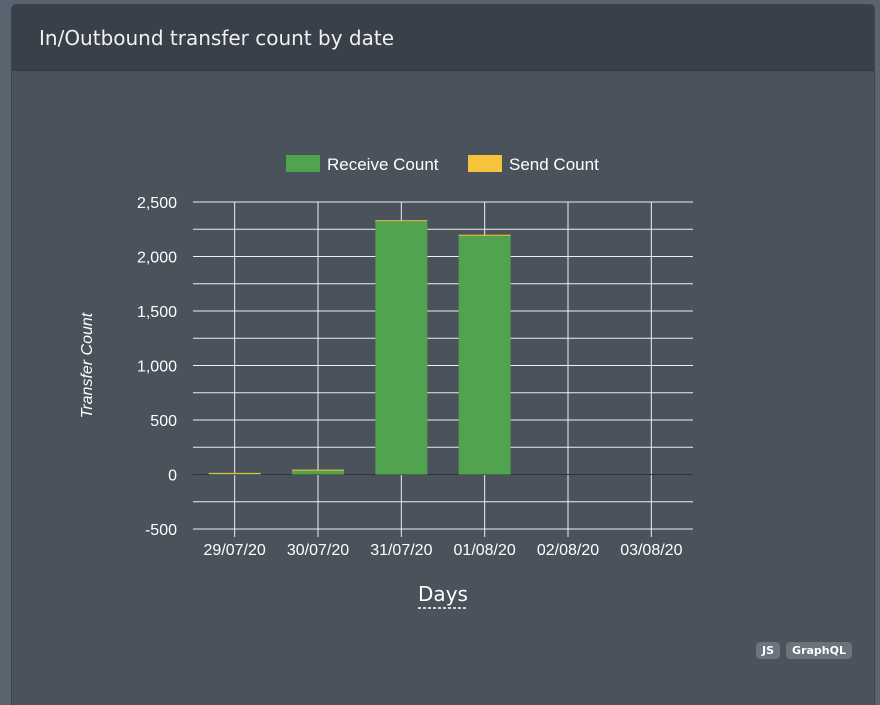 This screenshot has width=880, height=705. What do you see at coordinates (383, 164) in the screenshot?
I see `legend-label-receive: Receive Count` at bounding box center [383, 164].